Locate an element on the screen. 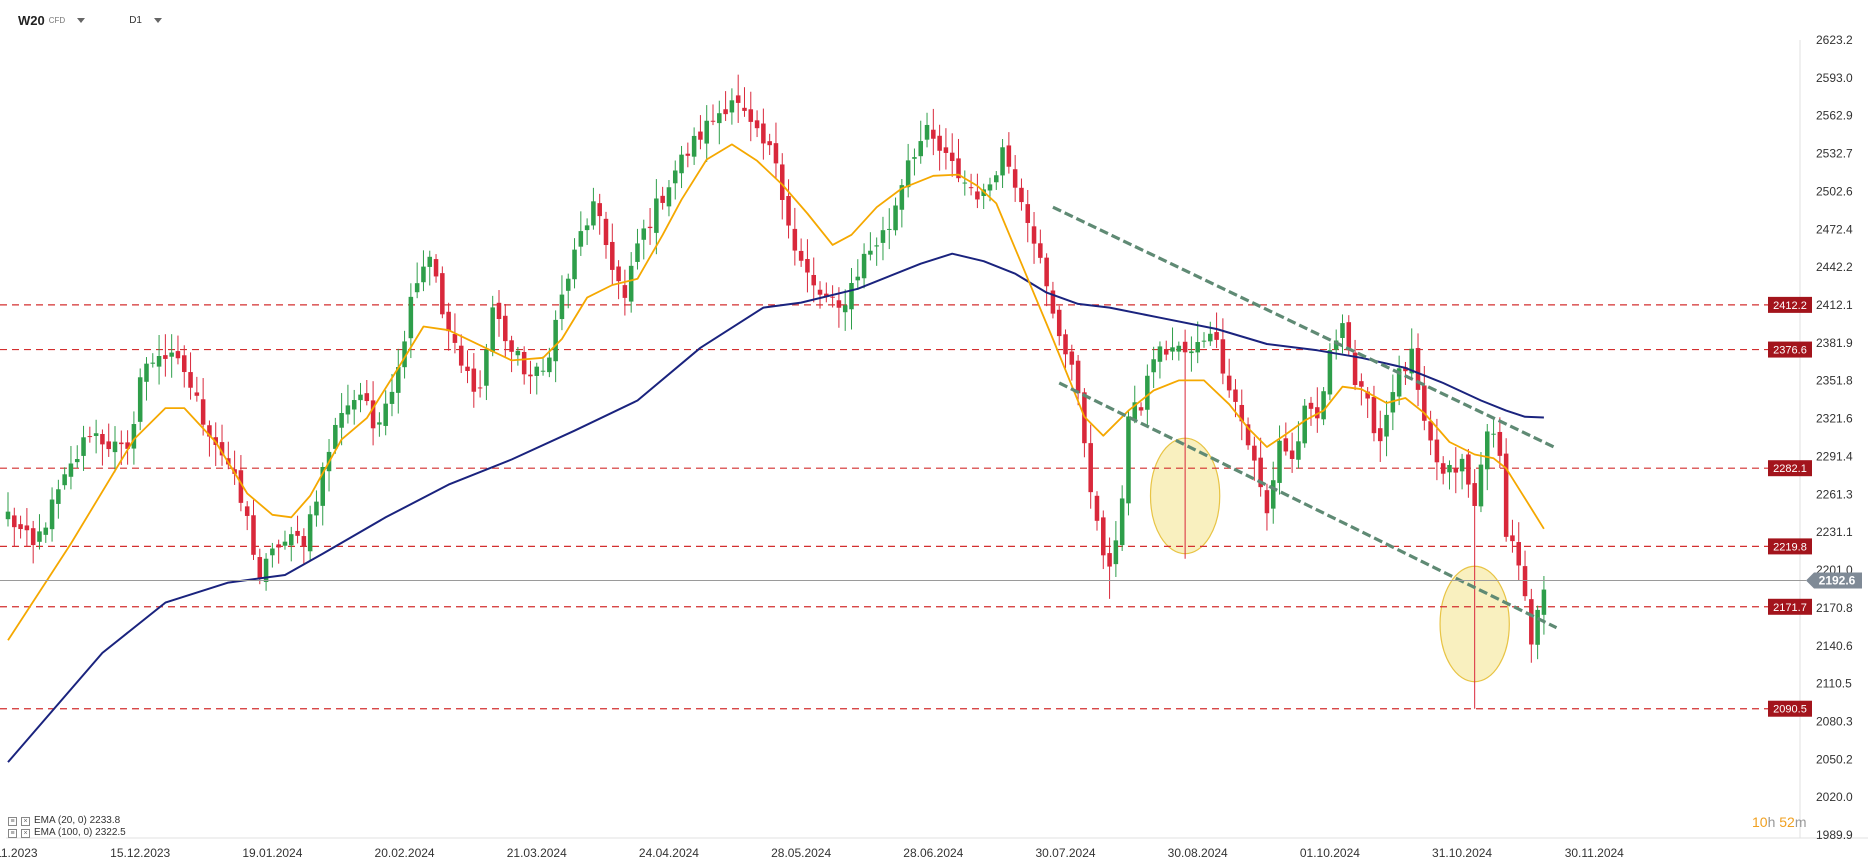  timeframe-label: D1 is located at coordinates (135, 20).